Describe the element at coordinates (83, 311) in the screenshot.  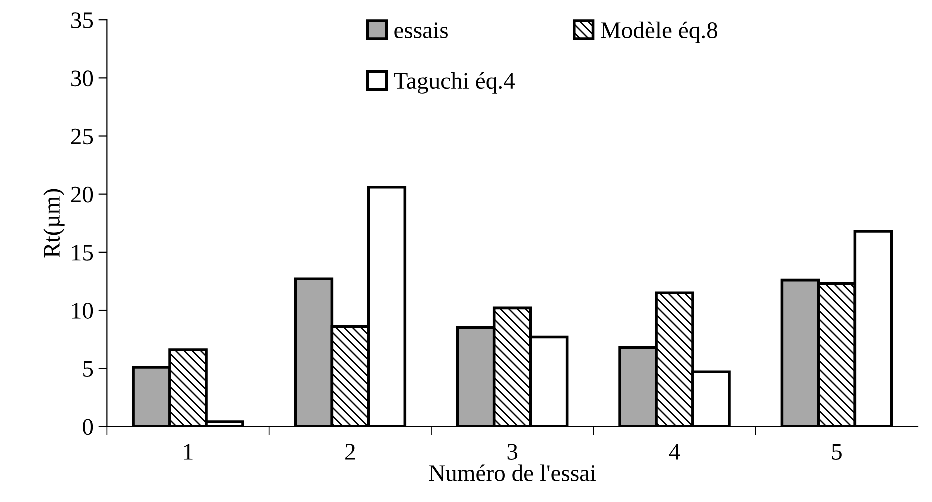
I see `y-tick-label: 10` at that location.